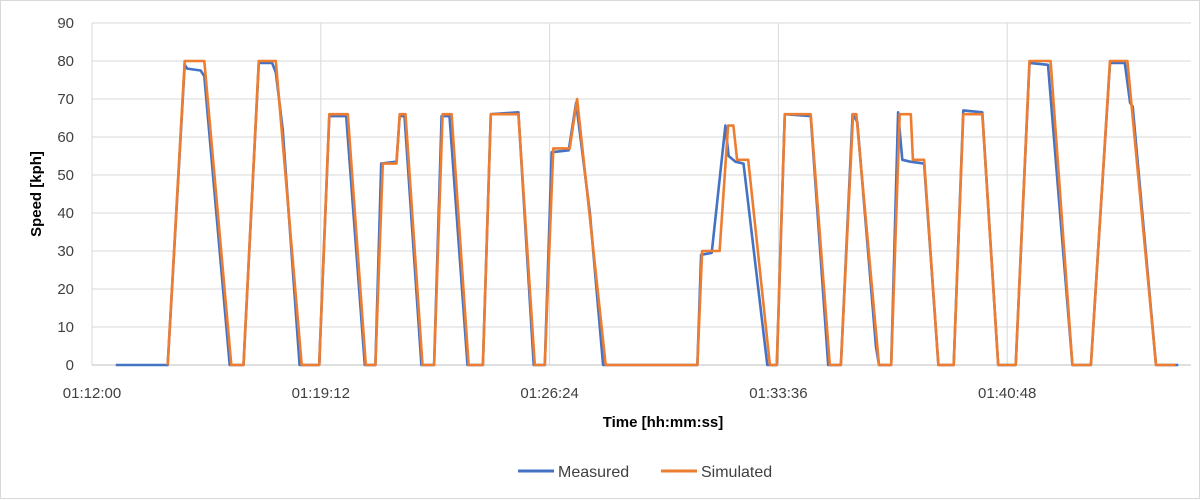 The width and height of the screenshot is (1200, 500). Describe the element at coordinates (1007, 393) in the screenshot. I see `x-tick-label: 01:40:48` at that location.